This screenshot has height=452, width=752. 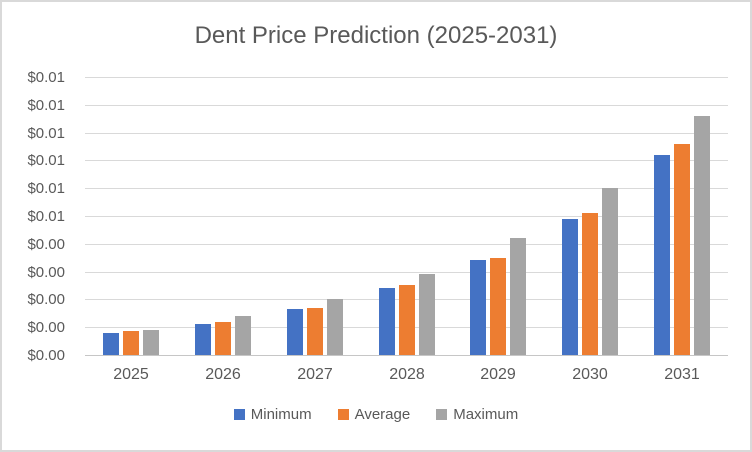 I want to click on legend-item-average: Average, so click(x=374, y=414).